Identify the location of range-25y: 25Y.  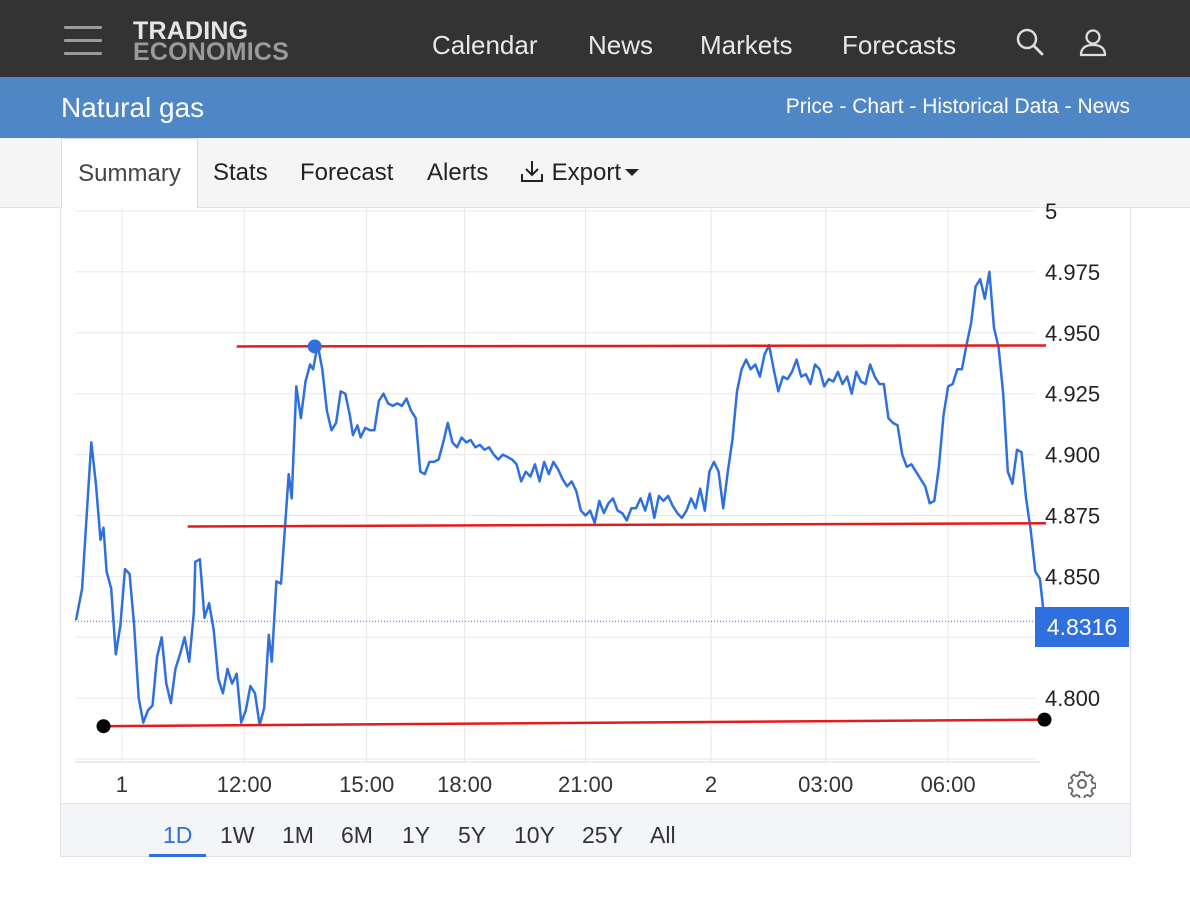
(602, 835).